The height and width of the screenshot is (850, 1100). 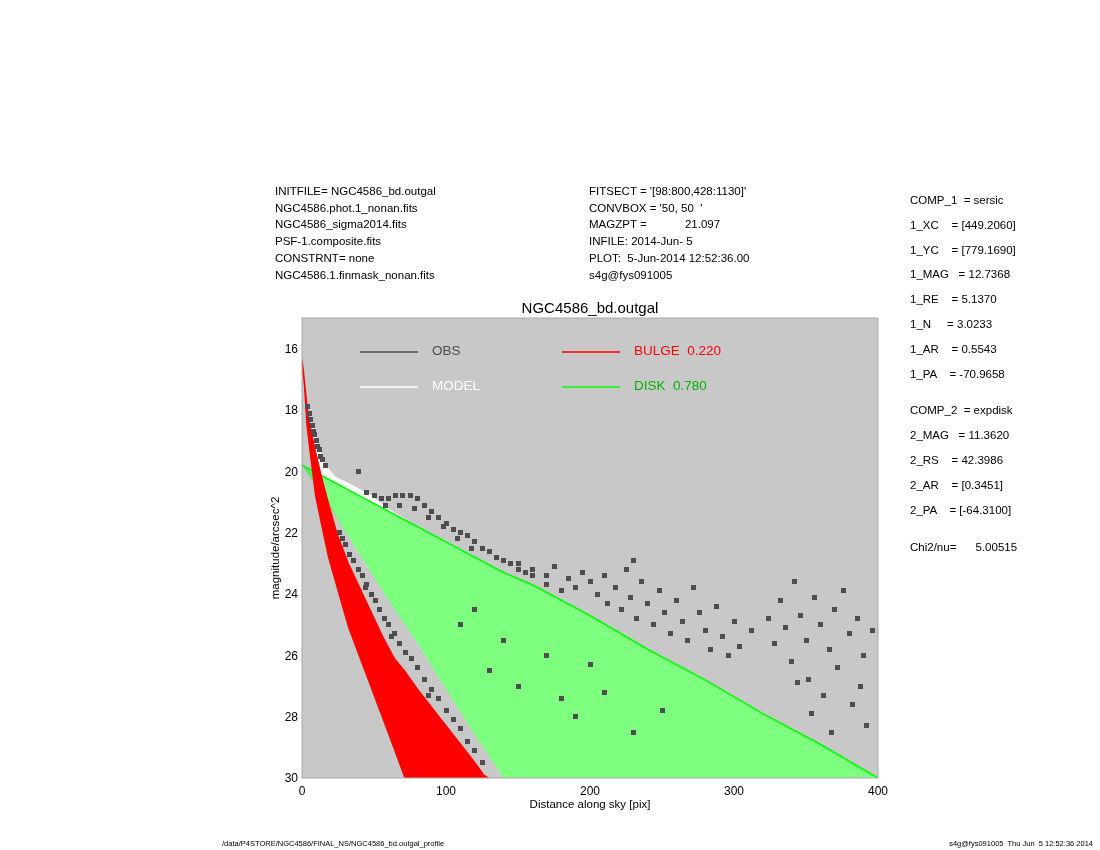 I want to click on y-tick-label: 20, so click(x=291, y=471).